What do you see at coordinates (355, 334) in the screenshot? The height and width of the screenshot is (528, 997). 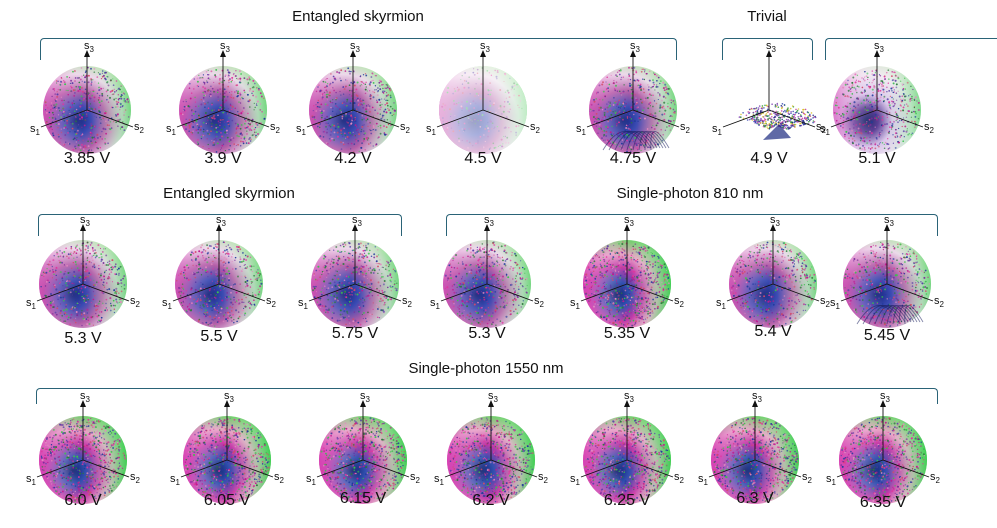 I see `voltage-label: 5.75 V` at bounding box center [355, 334].